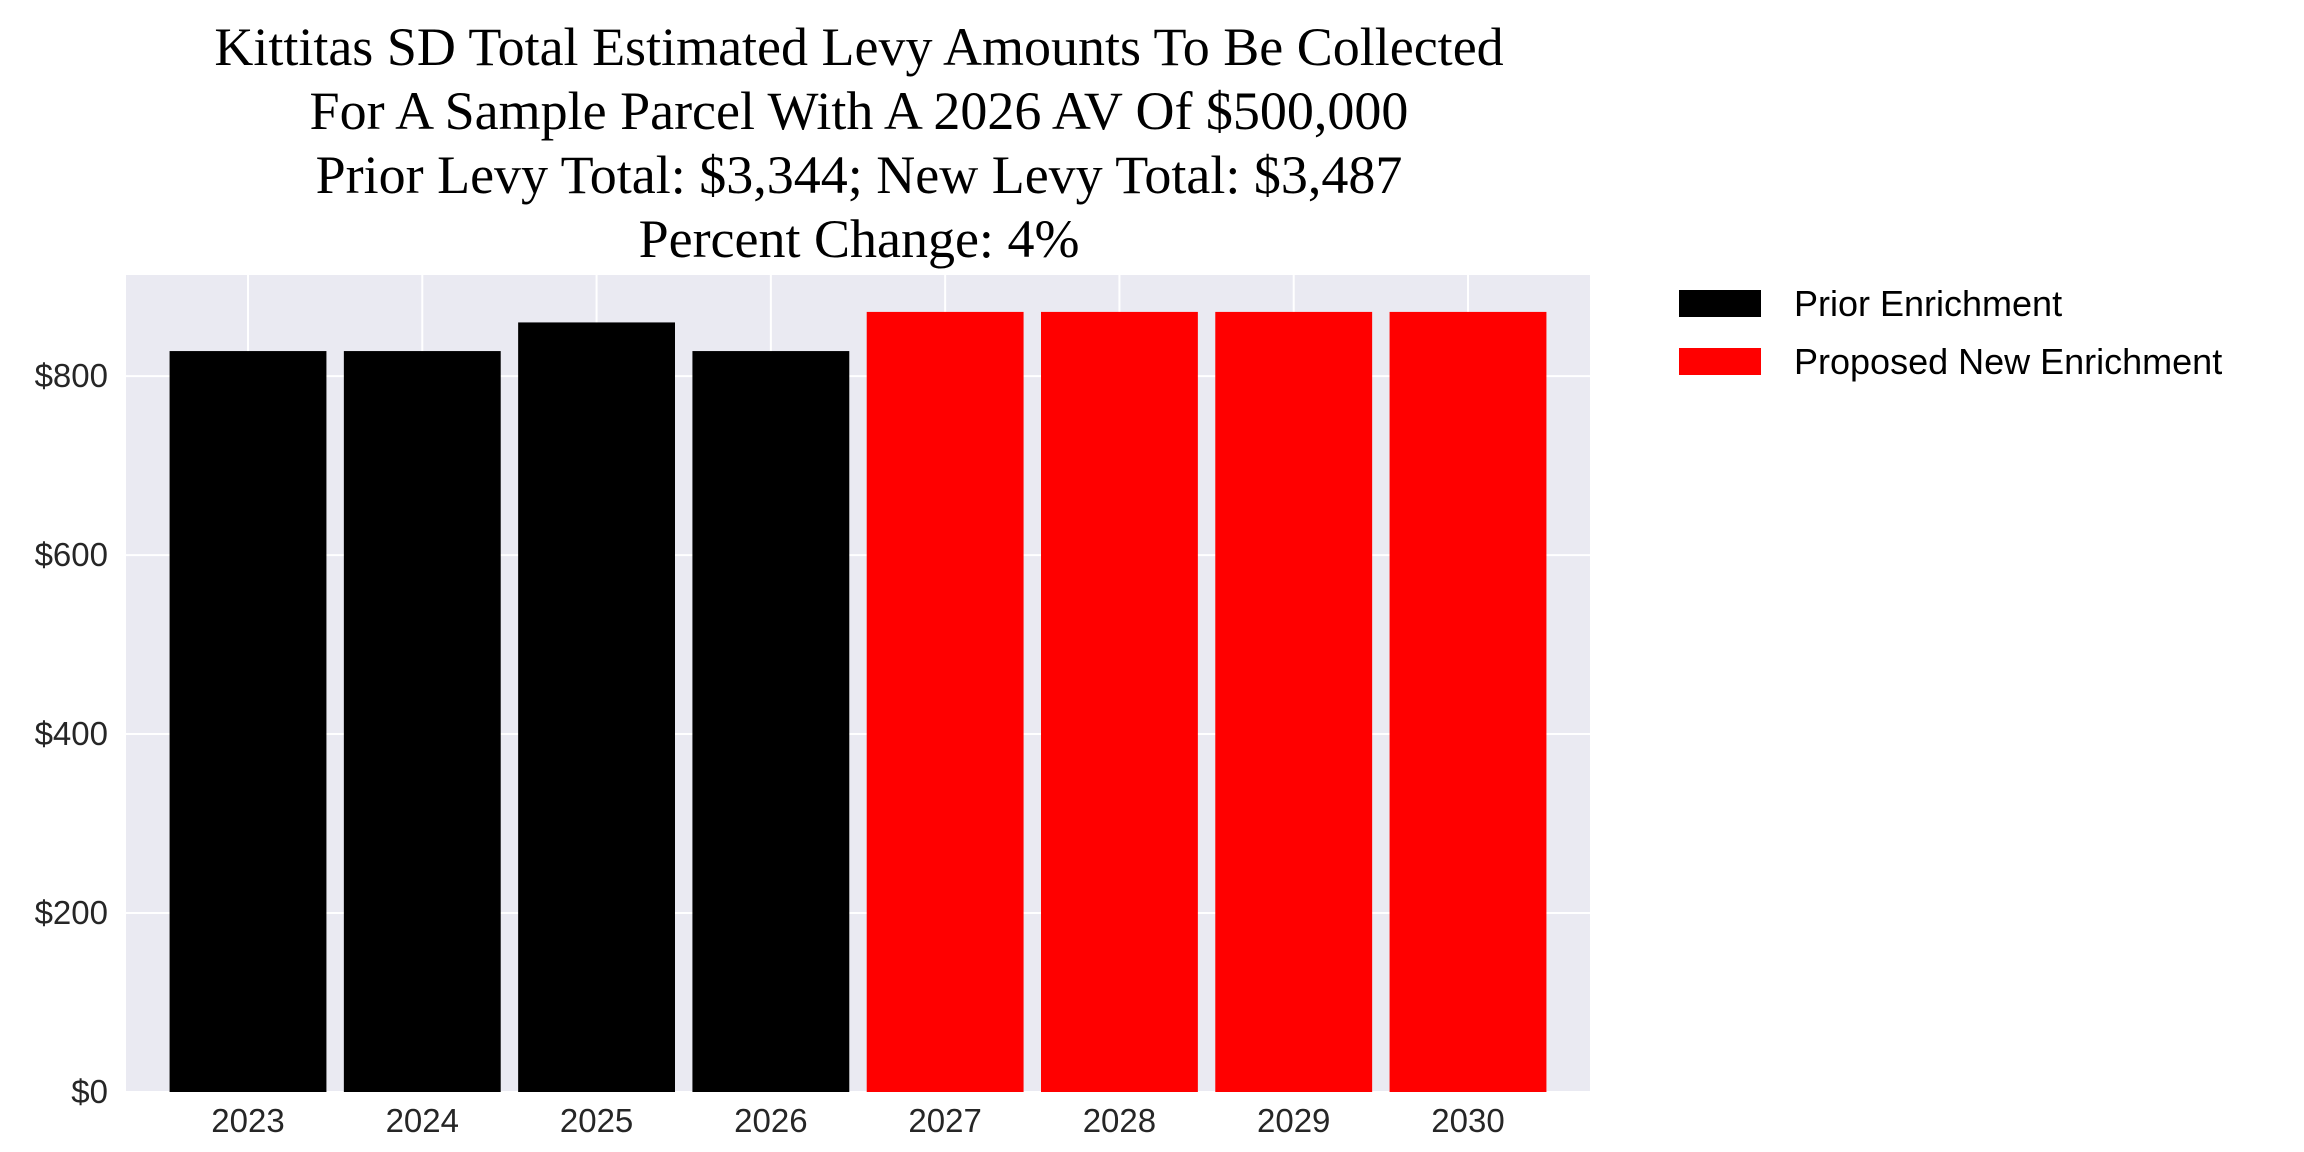  Describe the element at coordinates (71, 912) in the screenshot. I see `y-tick-label: $200` at that location.